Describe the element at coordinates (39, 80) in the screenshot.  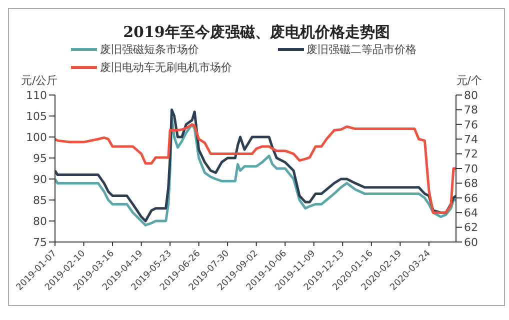
I see `y-axis-title: 元/公斤` at that location.